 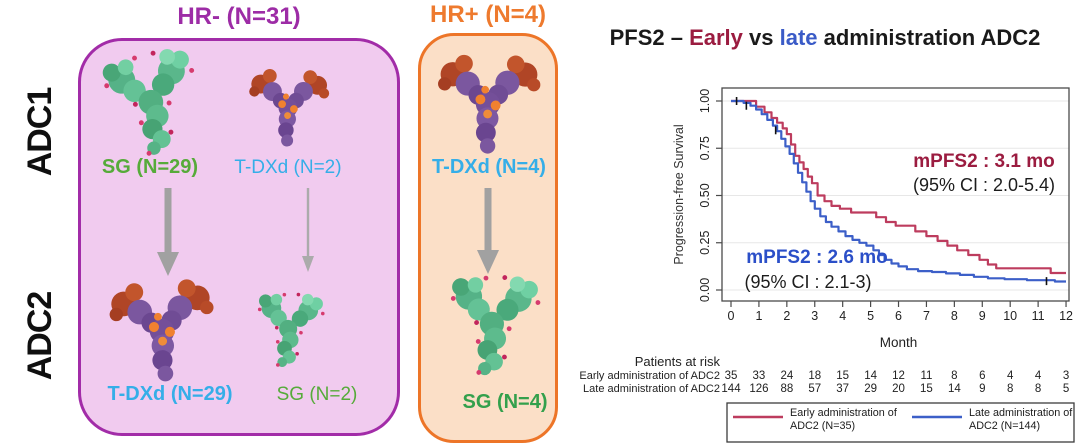 I want to click on legend-label: ADC2 (N=35), so click(x=822, y=426).